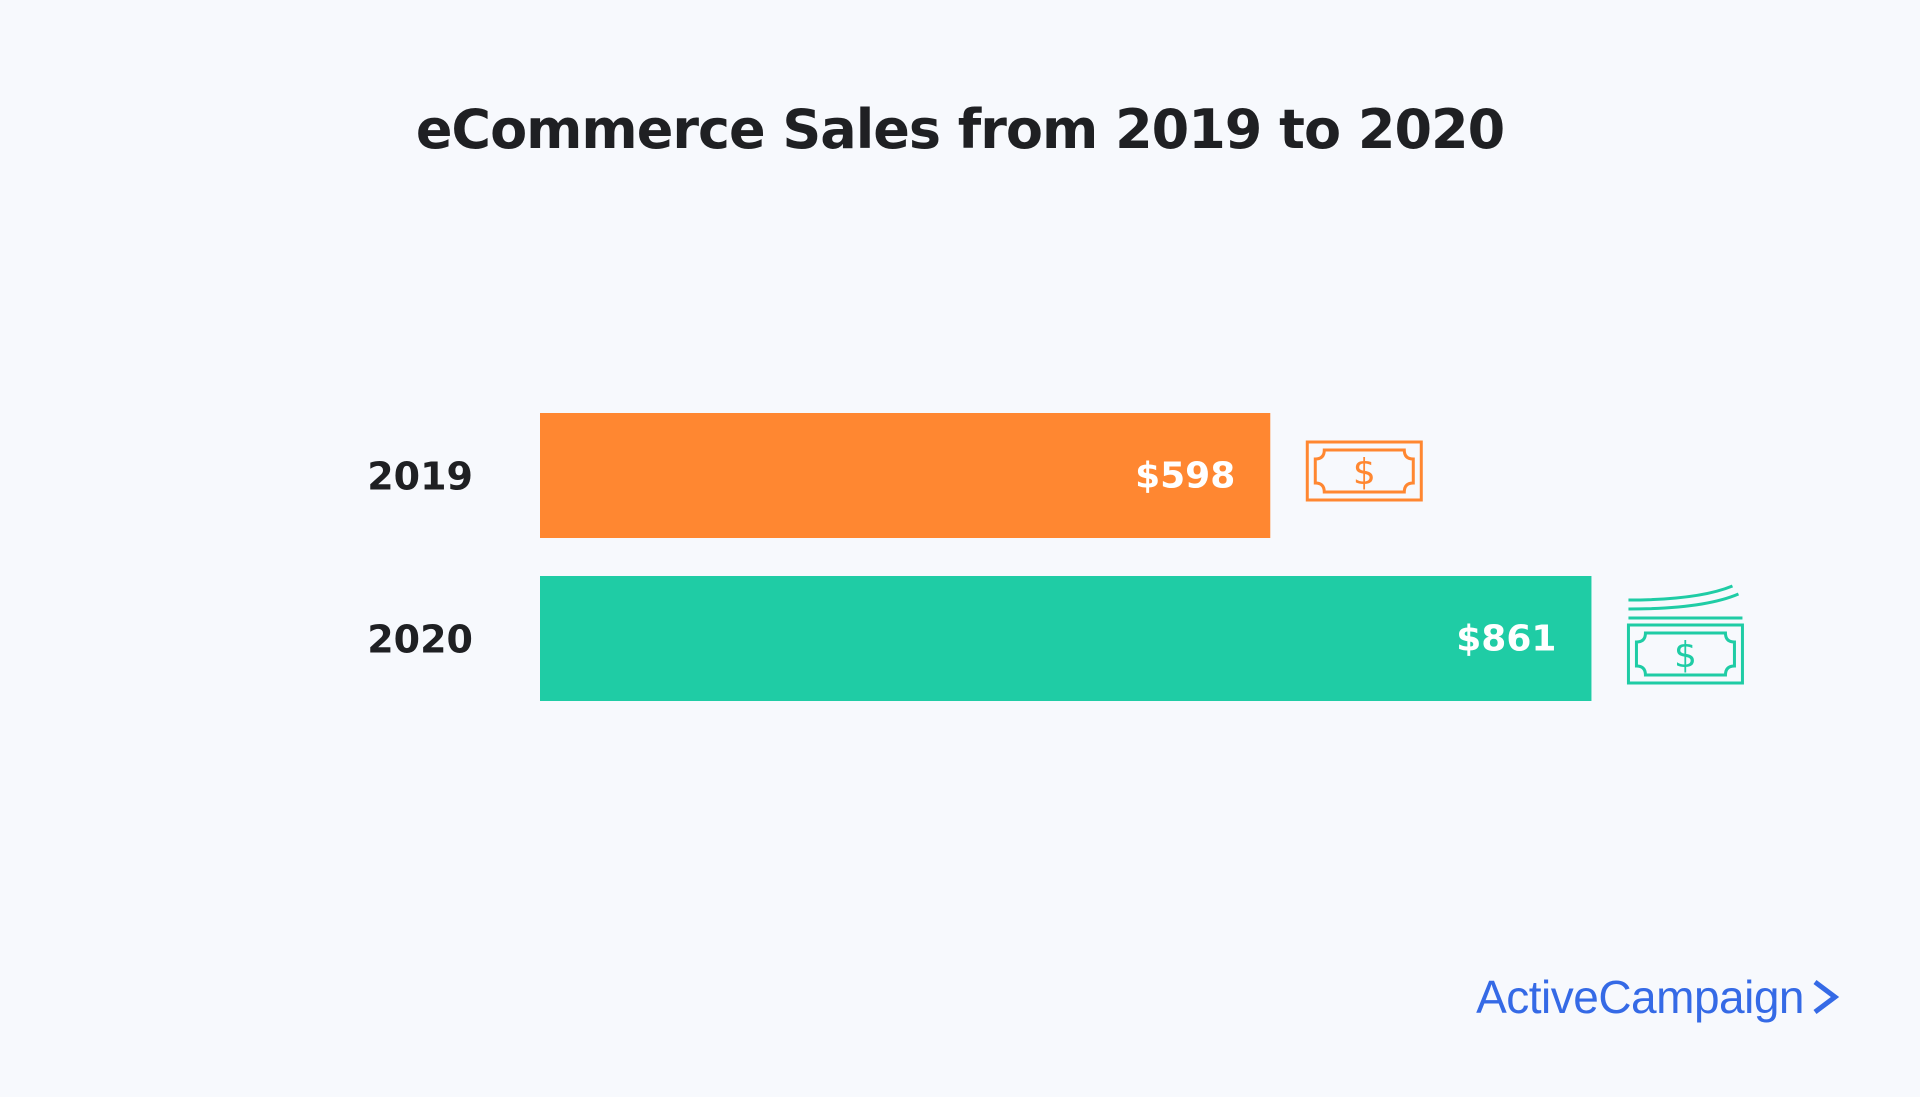 This screenshot has height=1097, width=1920. I want to click on chevron-right-icon, so click(1826, 997).